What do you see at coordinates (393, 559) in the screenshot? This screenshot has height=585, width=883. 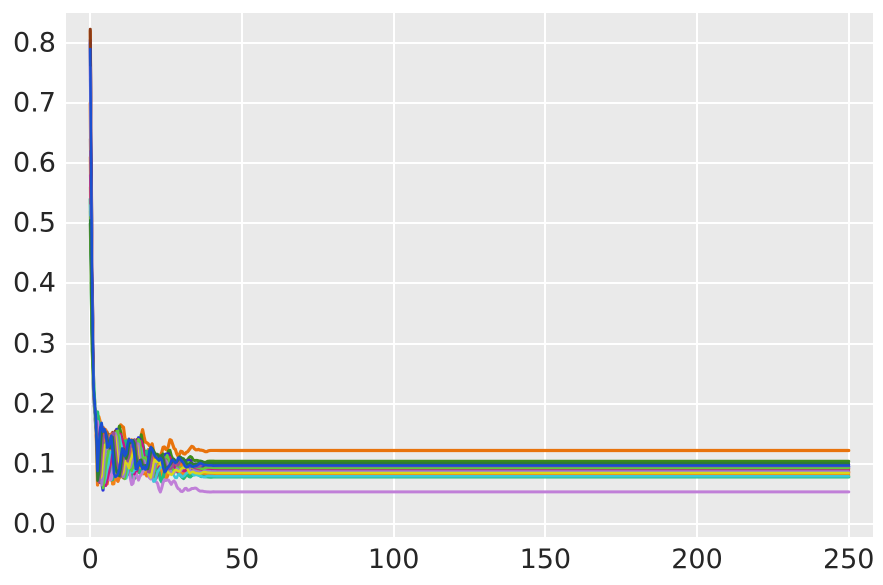 I see `x-tick-label: 100` at bounding box center [393, 559].